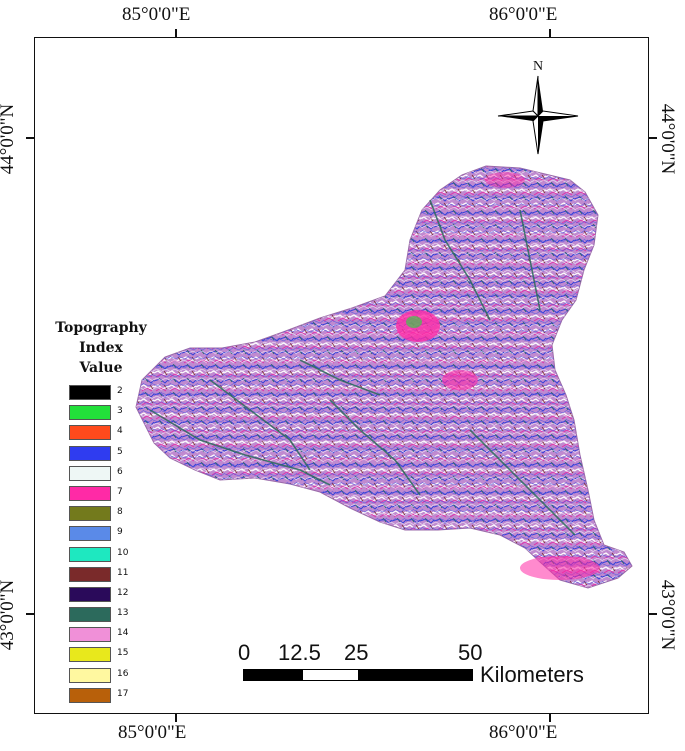  Describe the element at coordinates (123, 693) in the screenshot. I see `legend-label: 17` at that location.